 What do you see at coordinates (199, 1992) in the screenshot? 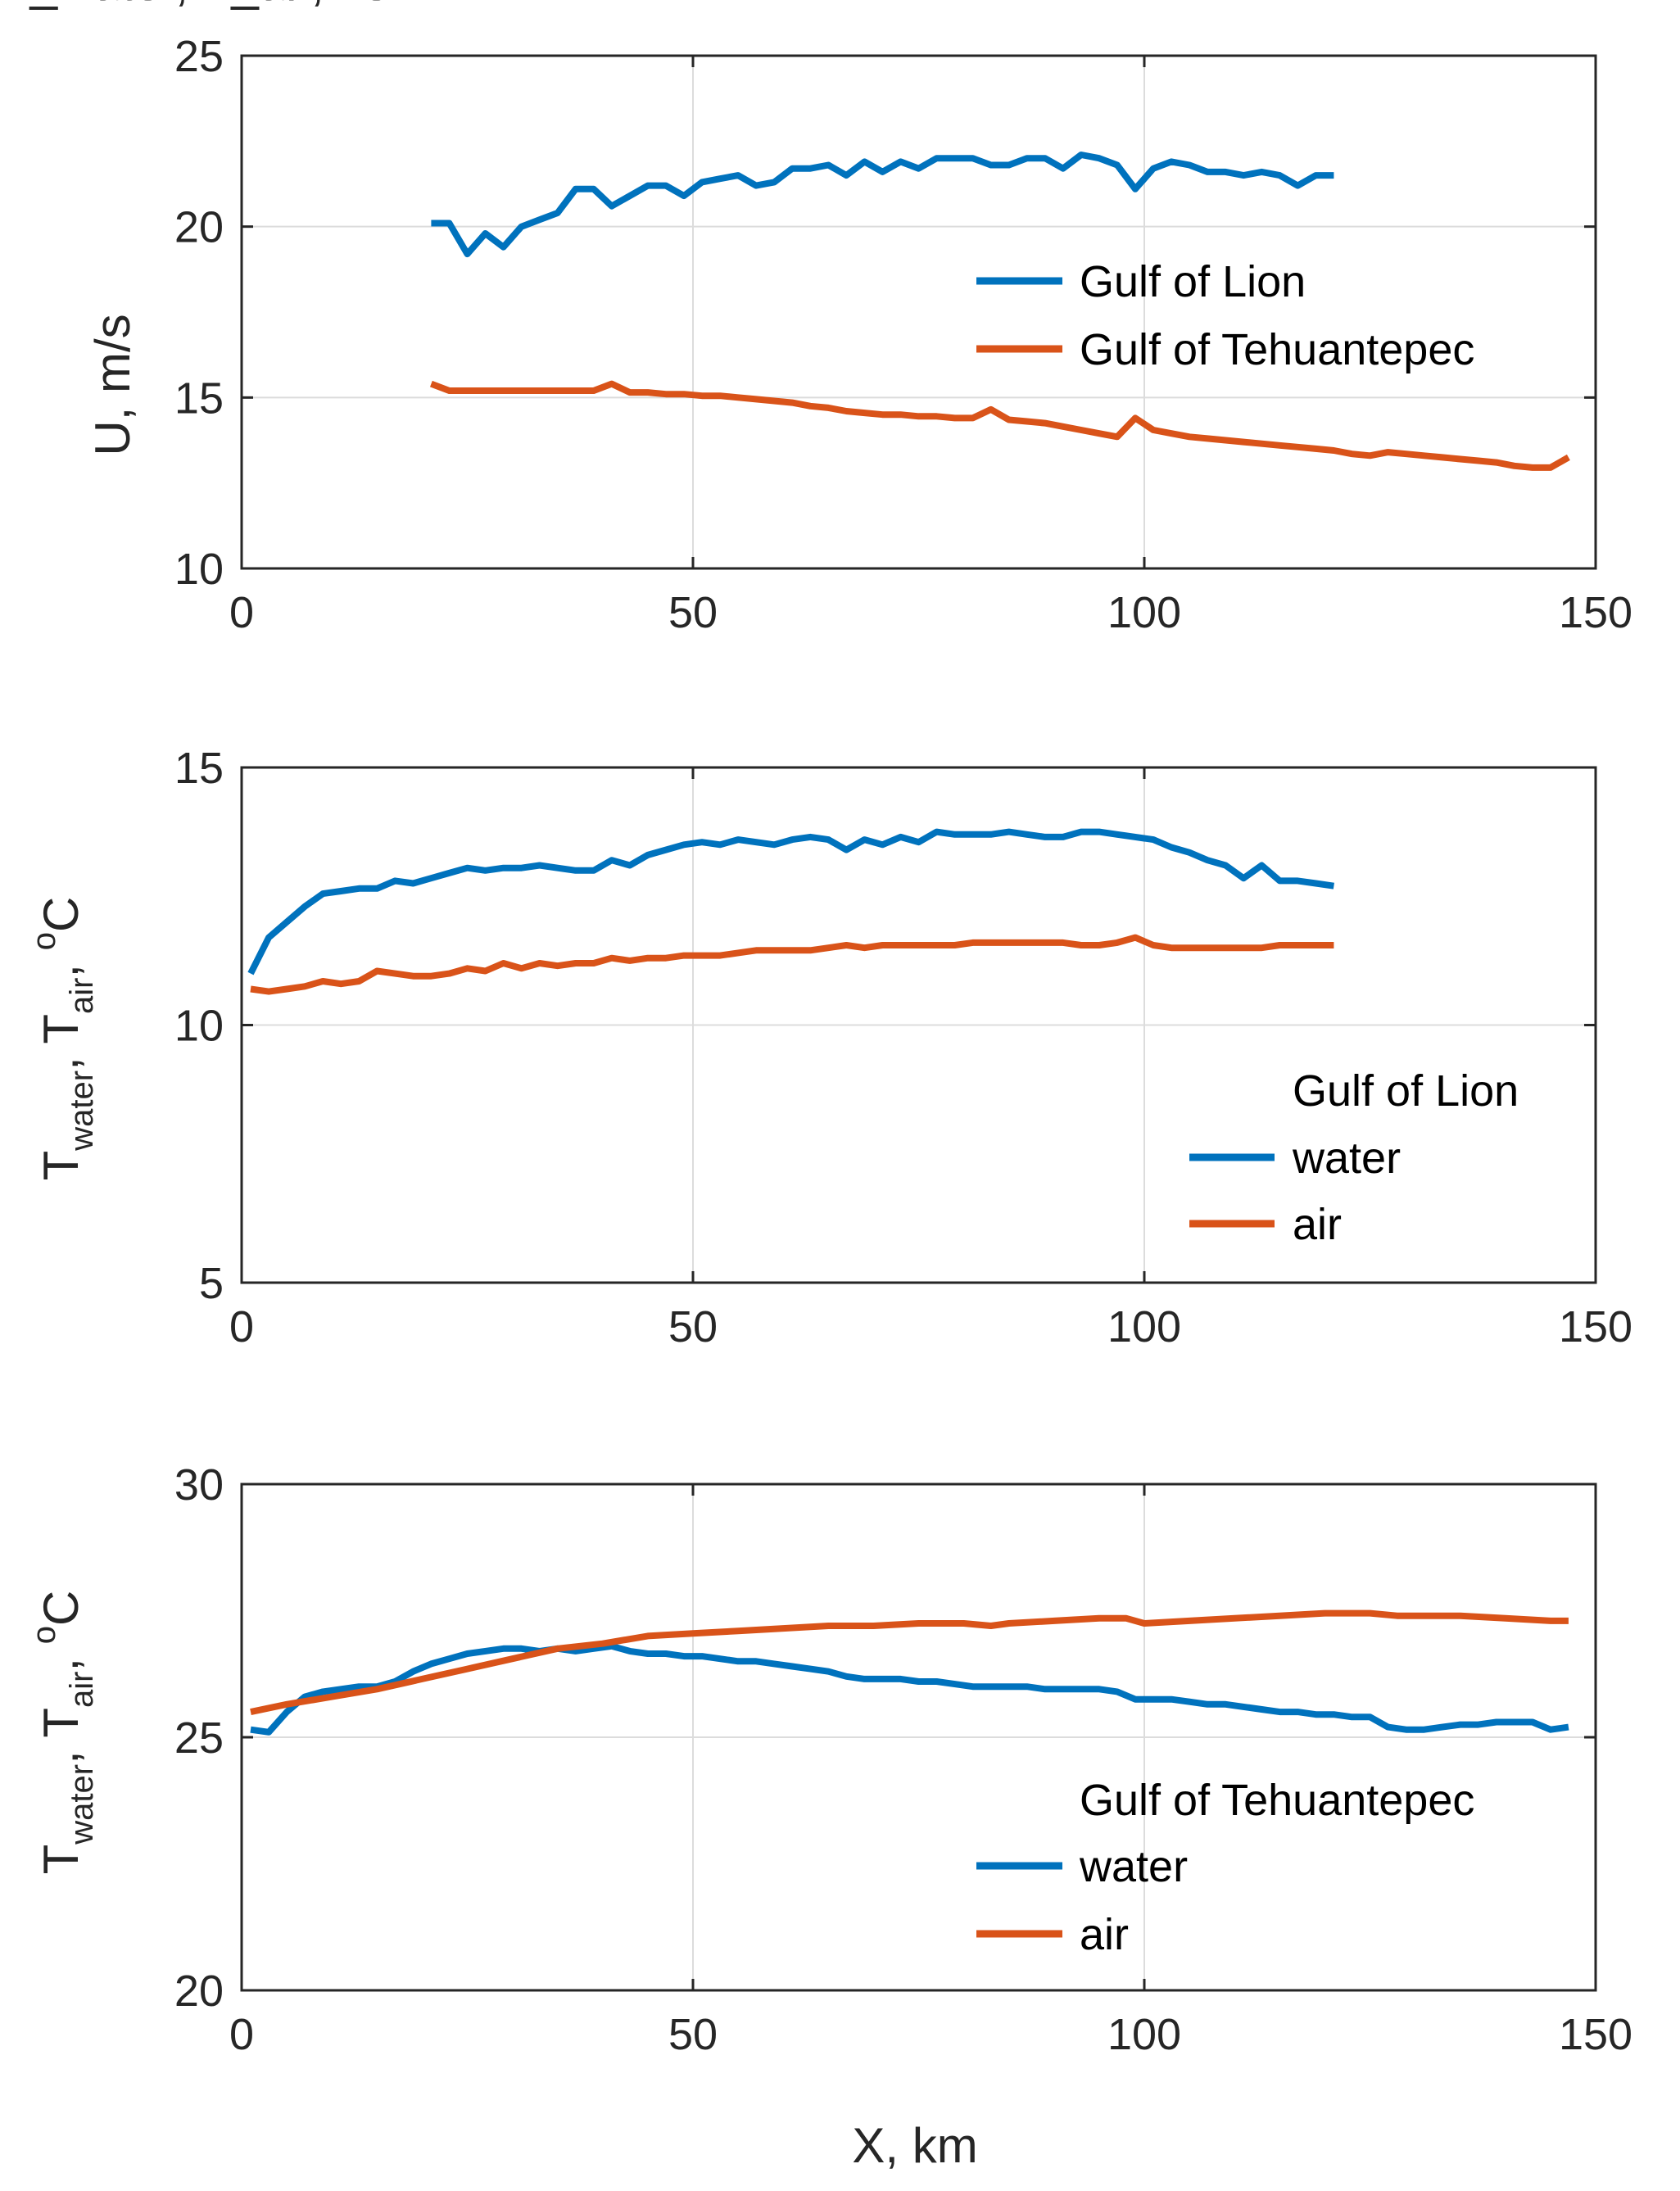
I see `tehuantepec-y-tick-label: 20` at bounding box center [199, 1992].